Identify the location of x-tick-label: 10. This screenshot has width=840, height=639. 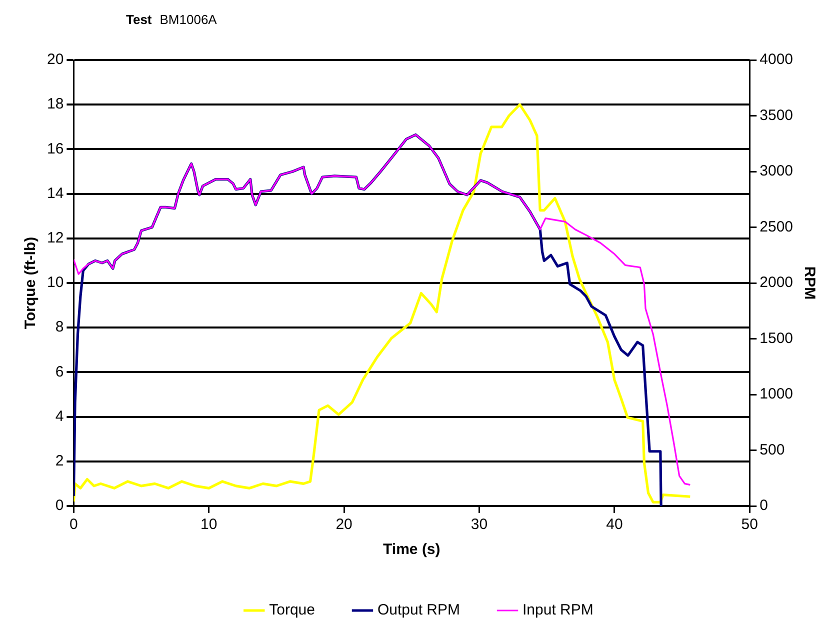
(209, 525).